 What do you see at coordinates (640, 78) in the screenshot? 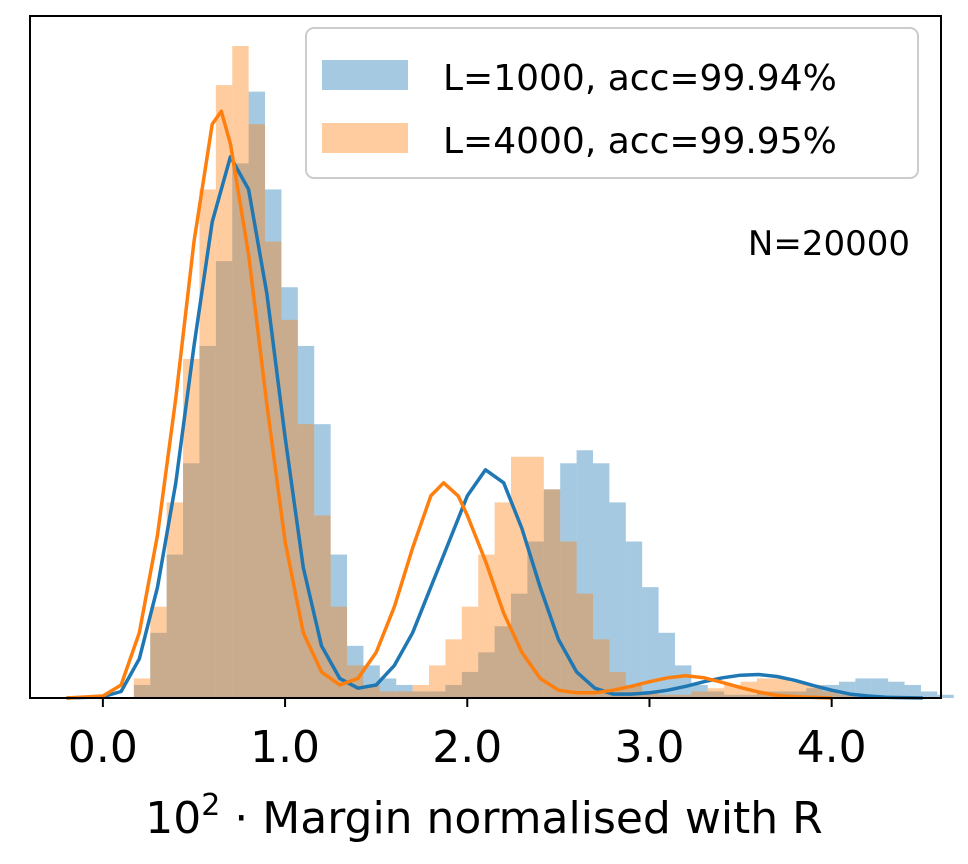
I see `legend-label-l1000: L=1000, acc=99.94%` at bounding box center [640, 78].